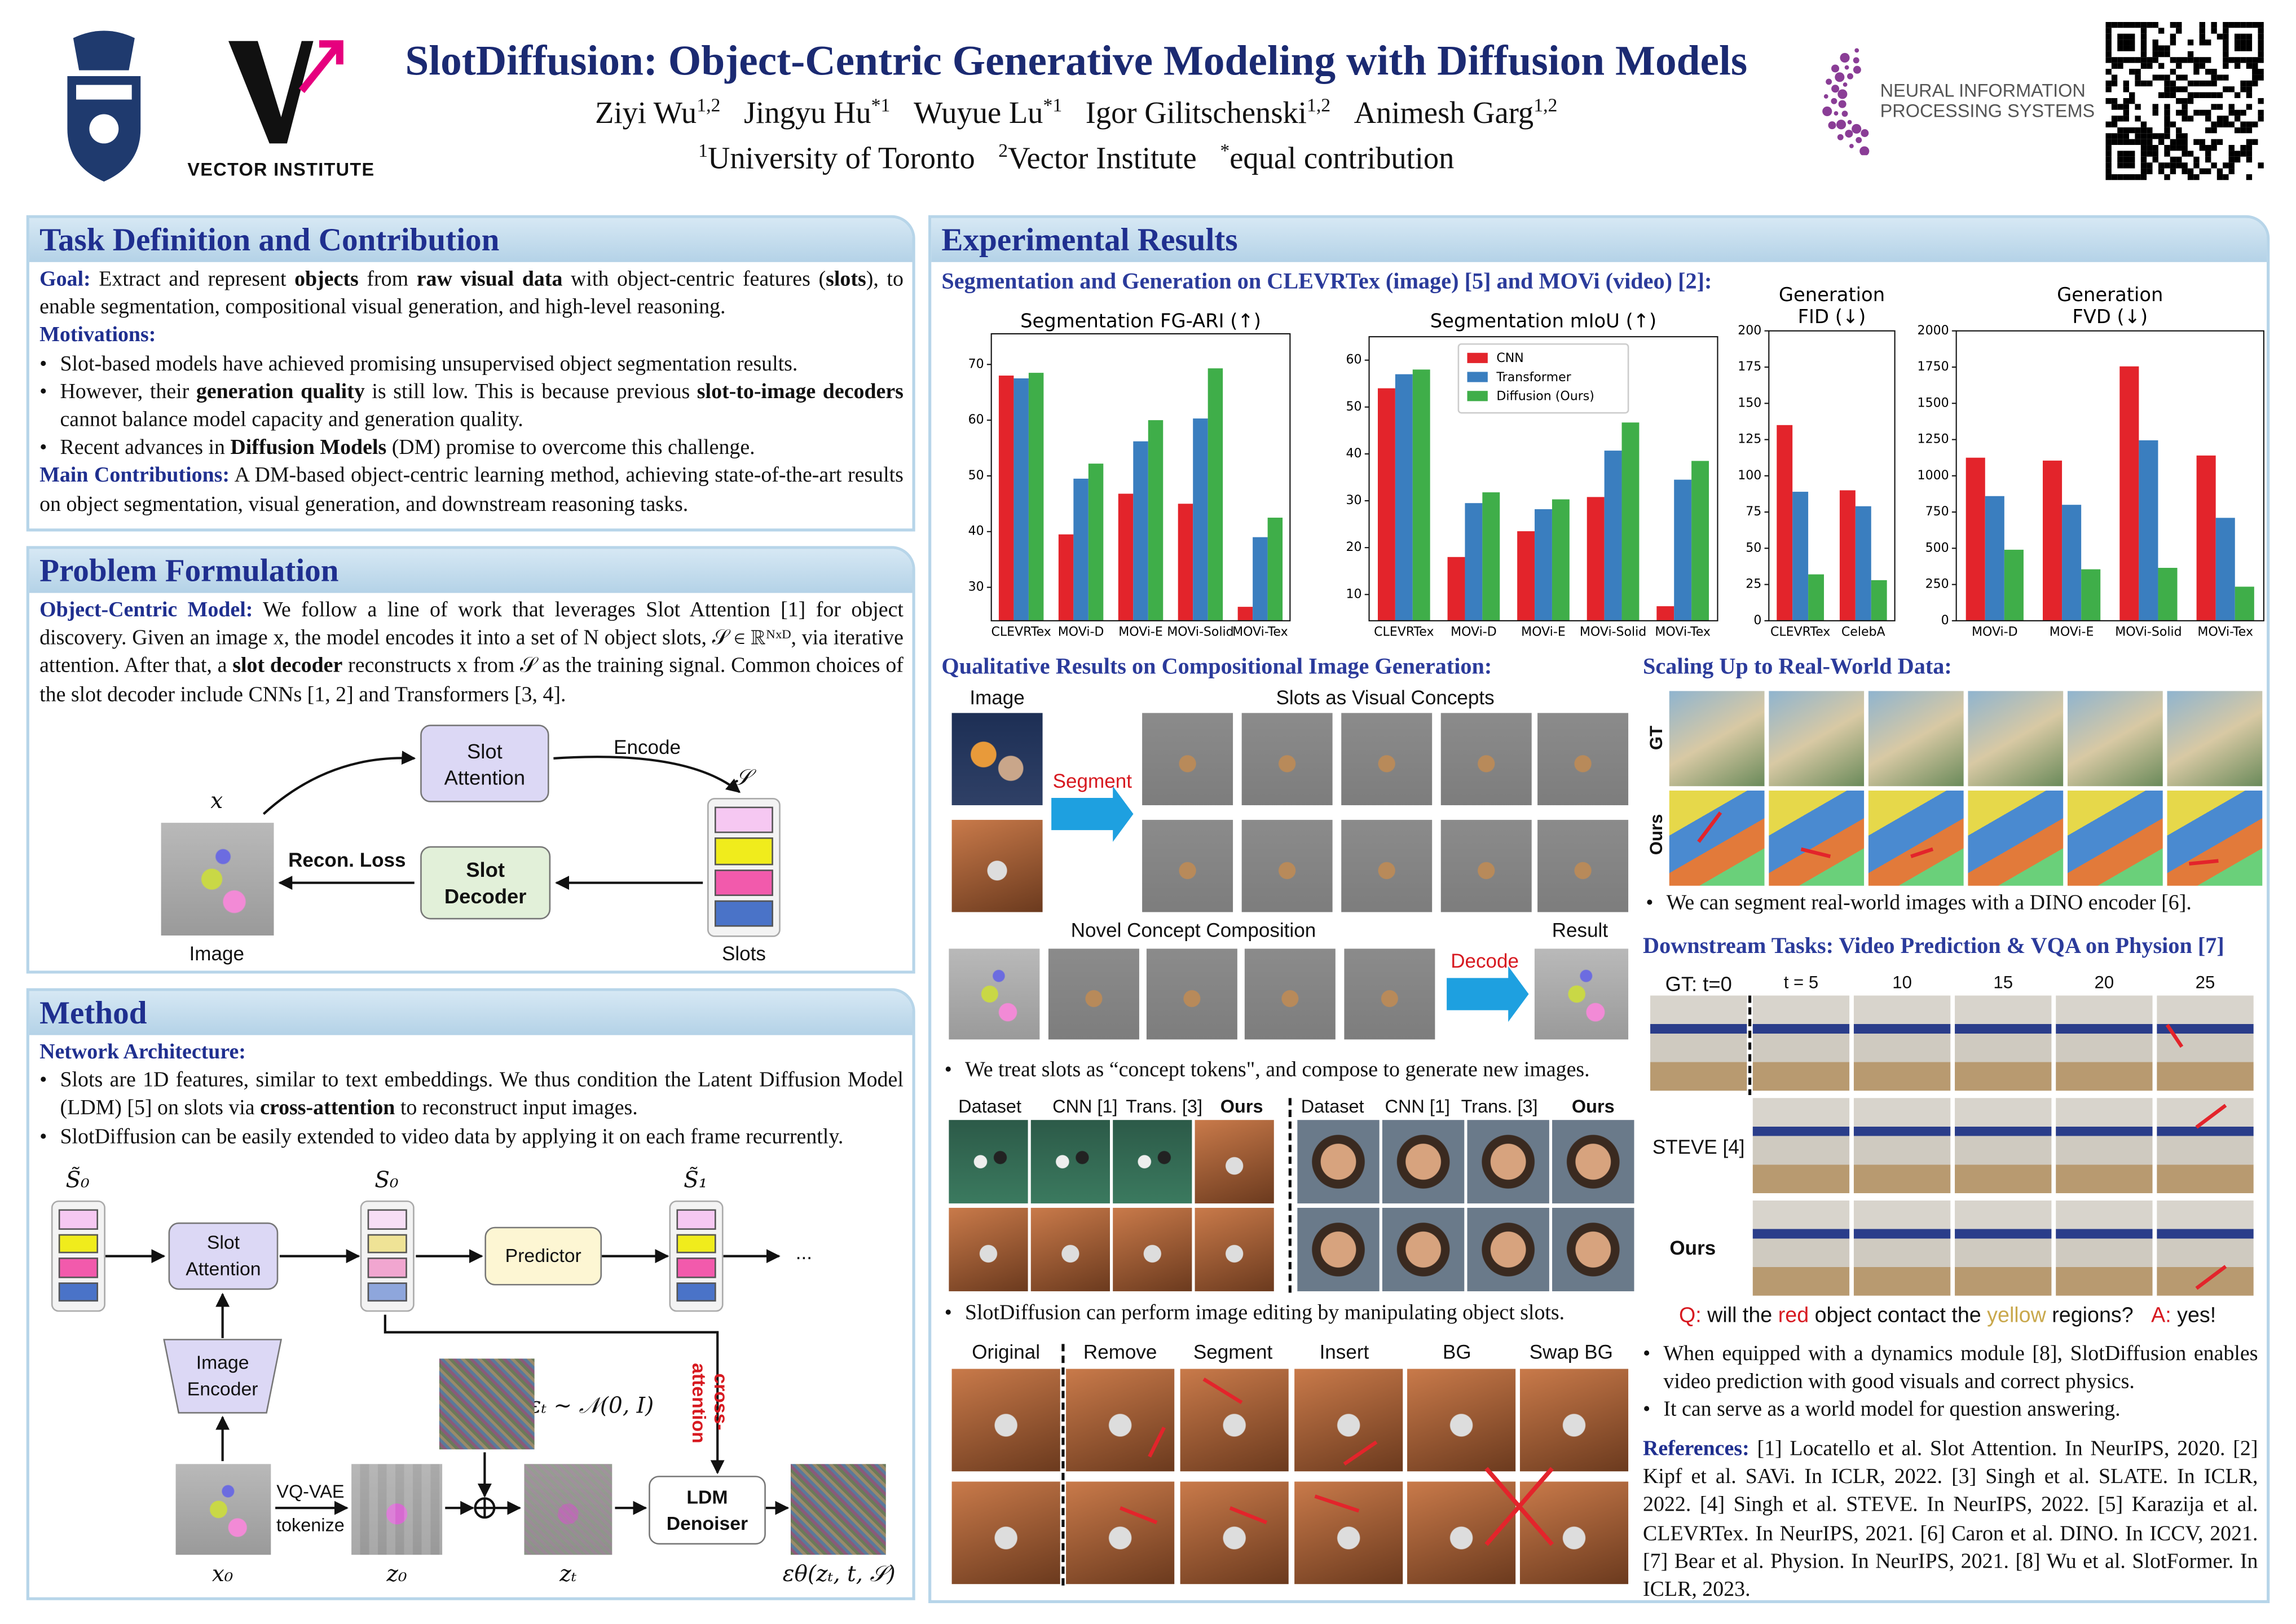 Image resolution: width=2296 pixels, height=1624 pixels. Describe the element at coordinates (1846, 102) in the screenshot. I see `neurips-logo` at that location.